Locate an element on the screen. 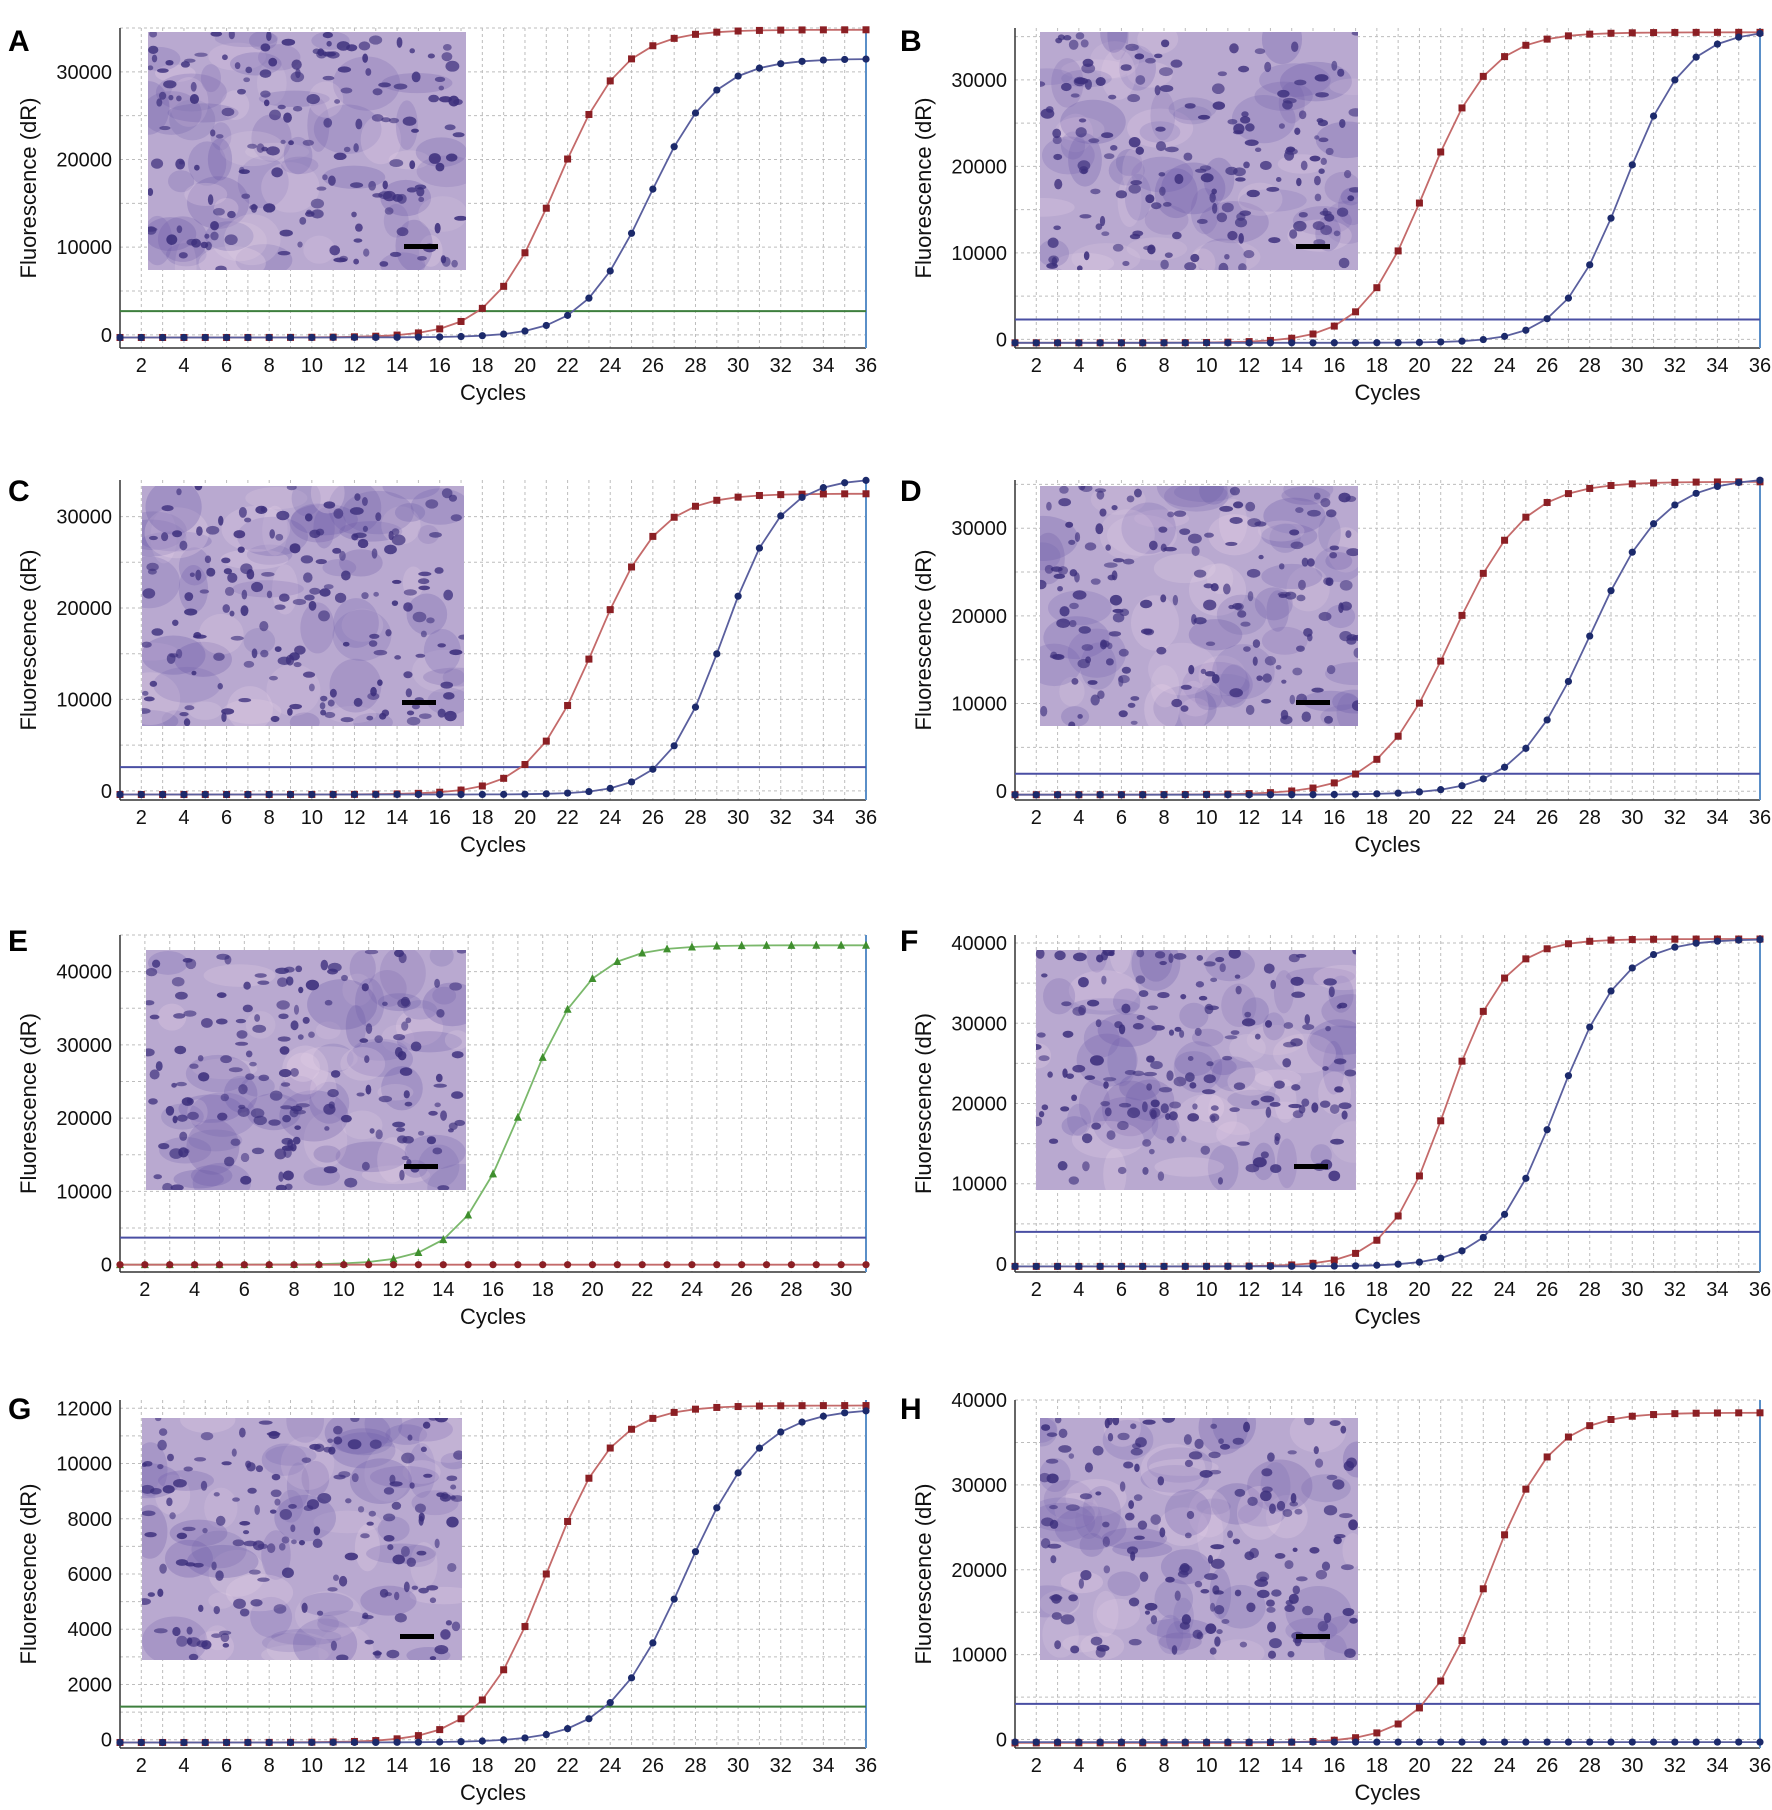  y-tick-label: 30000 is located at coordinates (979, 1486).